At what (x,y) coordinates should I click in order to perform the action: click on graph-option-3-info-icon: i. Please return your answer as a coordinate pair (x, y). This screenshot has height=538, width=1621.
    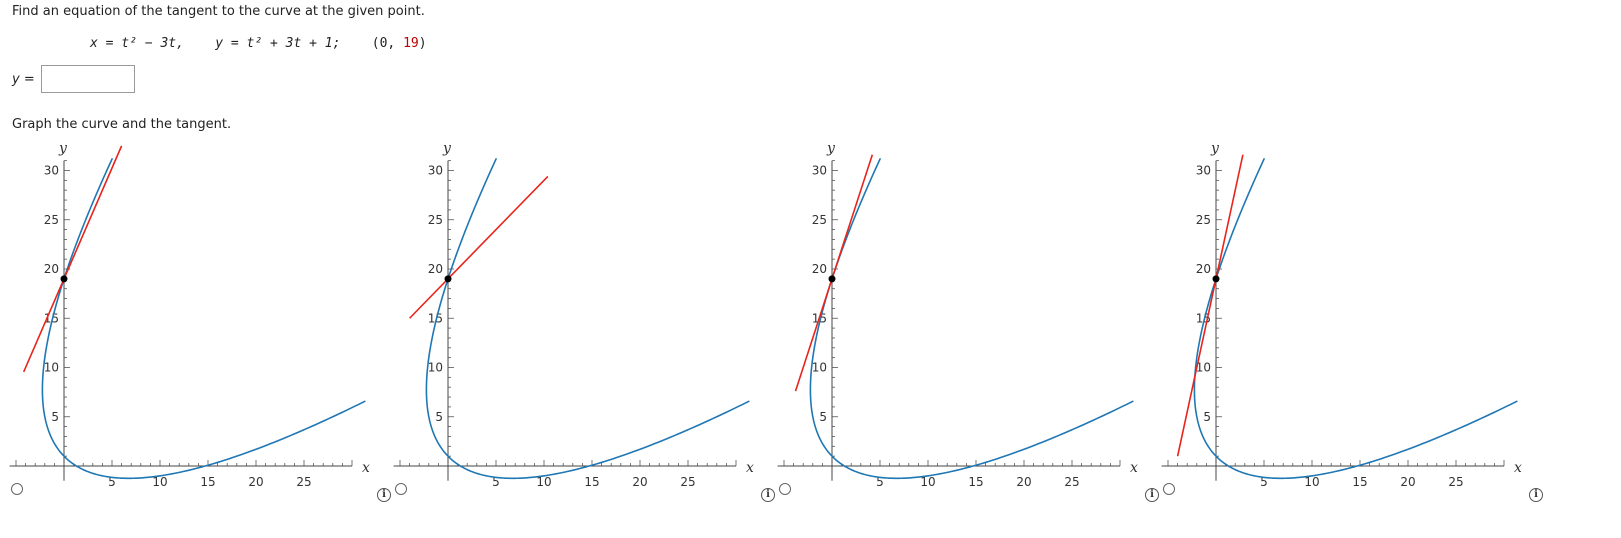
    Looking at the image, I should click on (1152, 495).